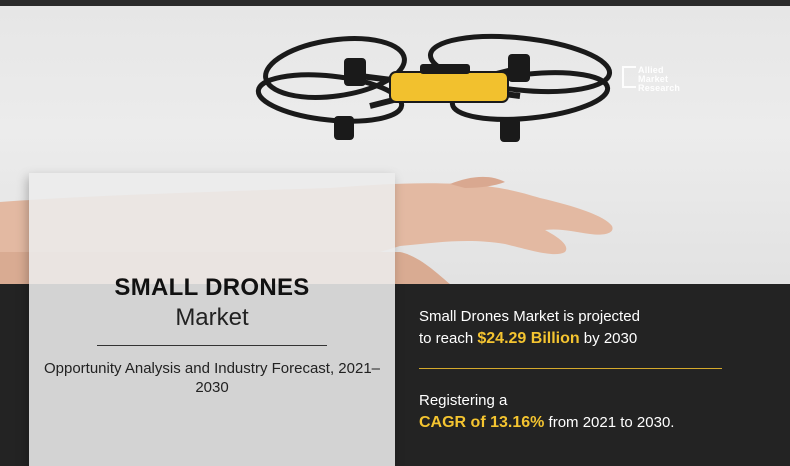 The image size is (790, 466). What do you see at coordinates (570, 368) in the screenshot?
I see `stats-divider` at bounding box center [570, 368].